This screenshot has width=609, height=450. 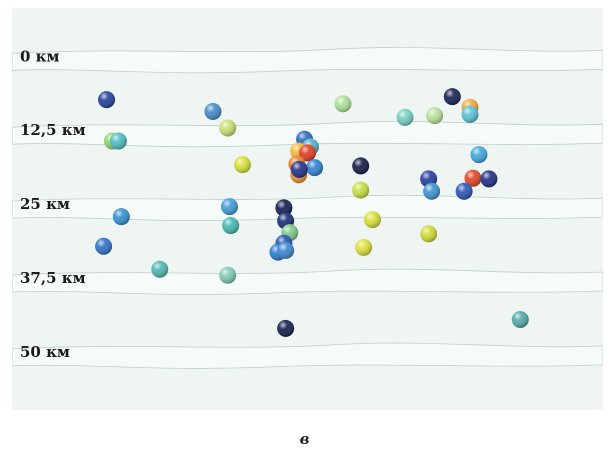 What do you see at coordinates (304, 439) in the screenshot?
I see `panel-letter: в` at bounding box center [304, 439].